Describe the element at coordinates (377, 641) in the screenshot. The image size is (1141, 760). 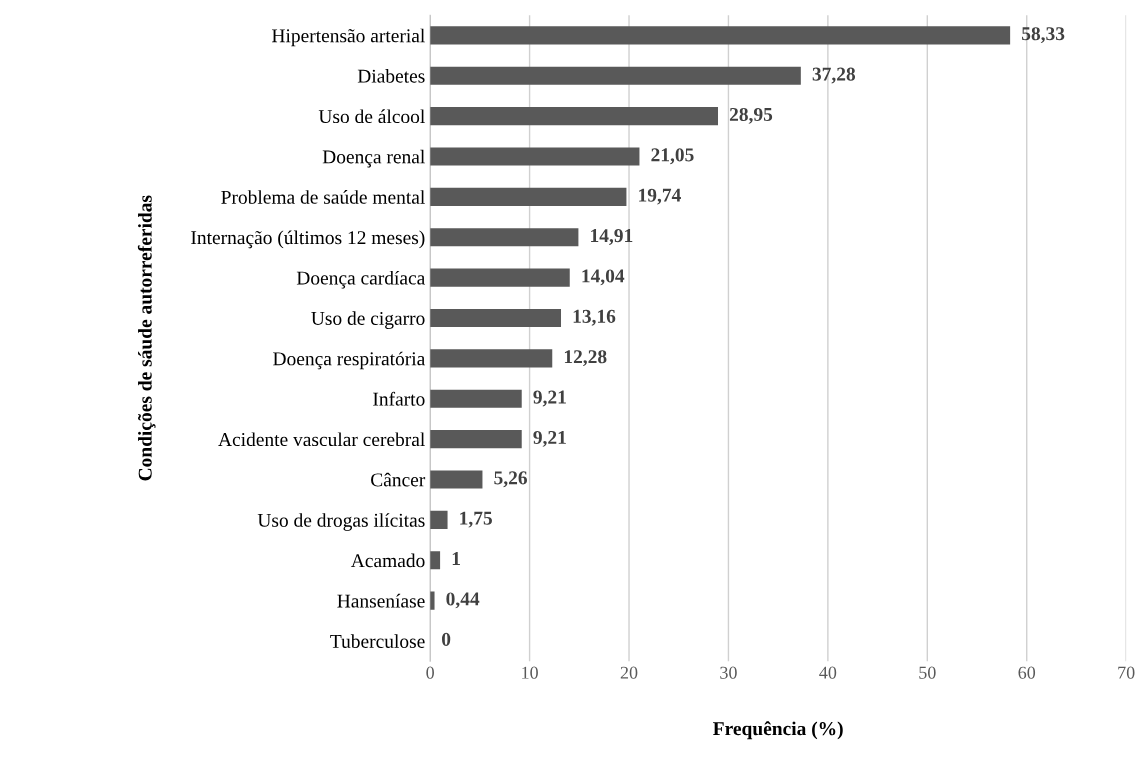
I see `y-tick-label: Tuberculose` at that location.